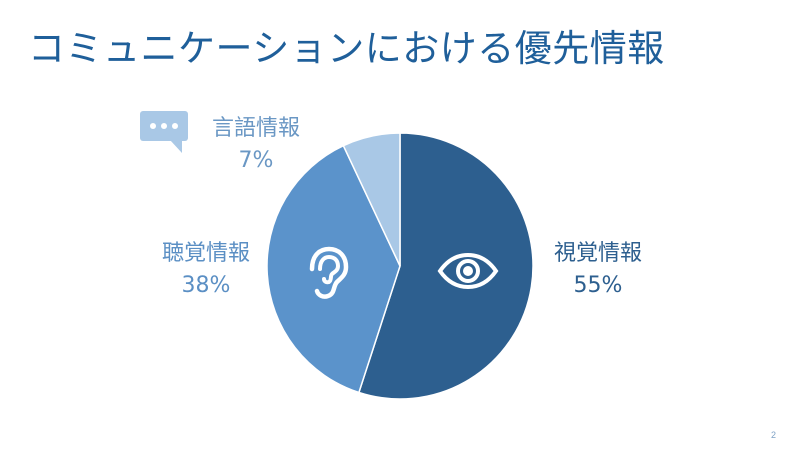  I want to click on slice-verbal, so click(371, 199).